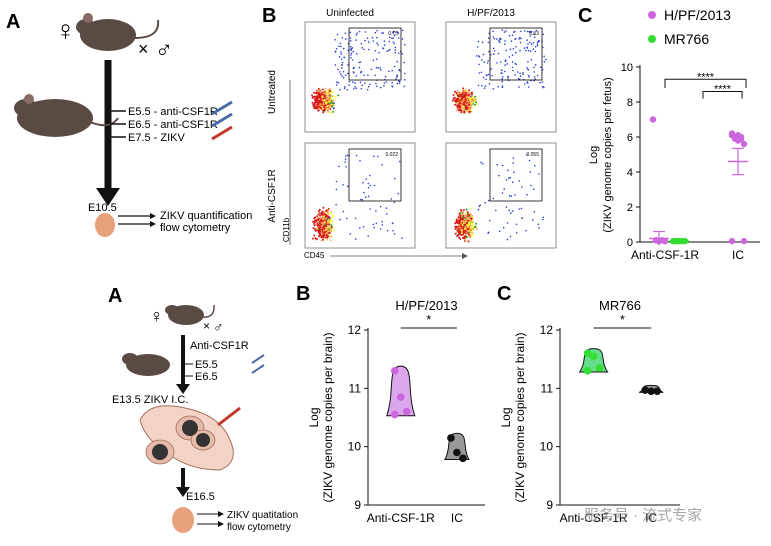 This screenshot has height=546, width=771. What do you see at coordinates (651, 518) in the screenshot?
I see `bot_c-xtick-label: IC` at bounding box center [651, 518].